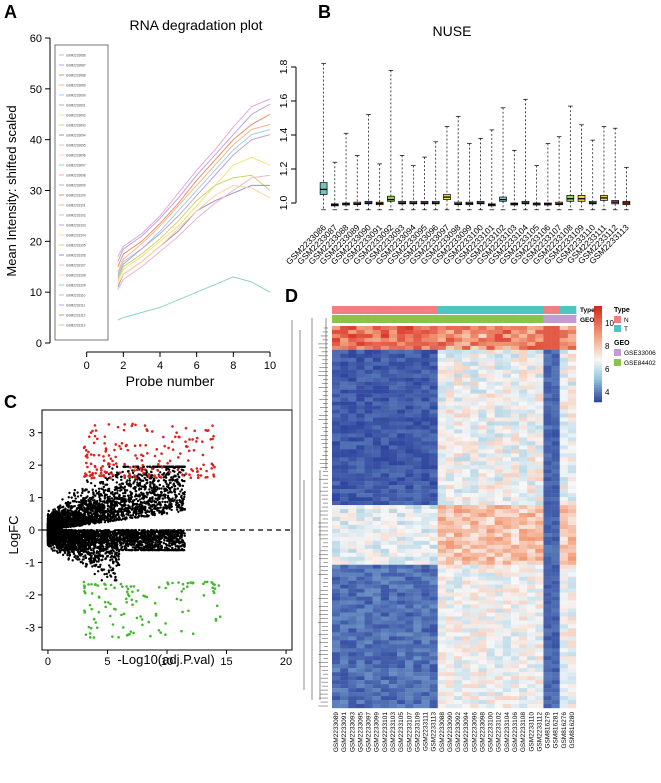 This screenshot has height=783, width=661. What do you see at coordinates (39, 344) in the screenshot?
I see `y-tick-label: 0` at bounding box center [39, 344].